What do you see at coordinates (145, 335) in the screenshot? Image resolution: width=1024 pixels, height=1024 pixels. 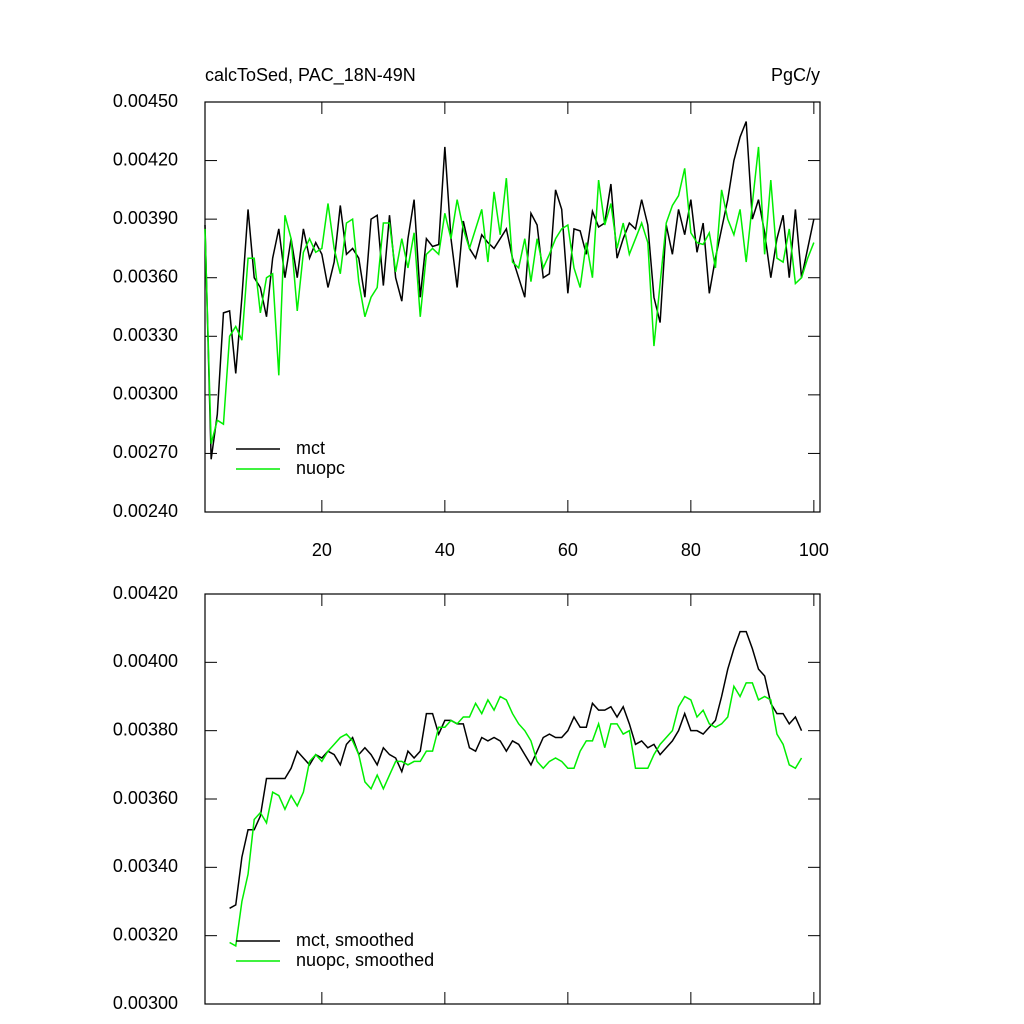 I see `y-tick-label: 0.00330` at bounding box center [145, 335].